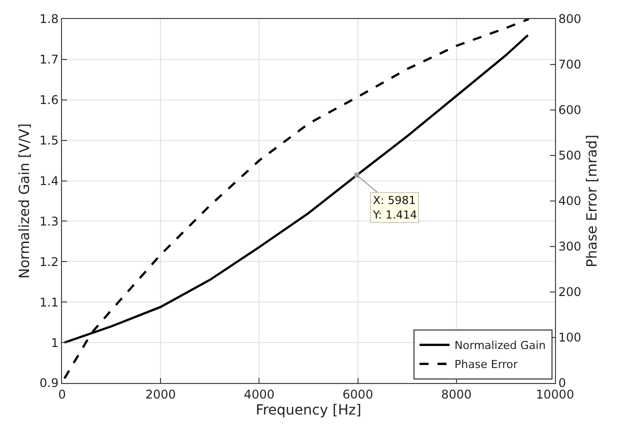 This screenshot has width=618, height=431. Describe the element at coordinates (570, 247) in the screenshot. I see `y2-tick-label: 300` at that location.